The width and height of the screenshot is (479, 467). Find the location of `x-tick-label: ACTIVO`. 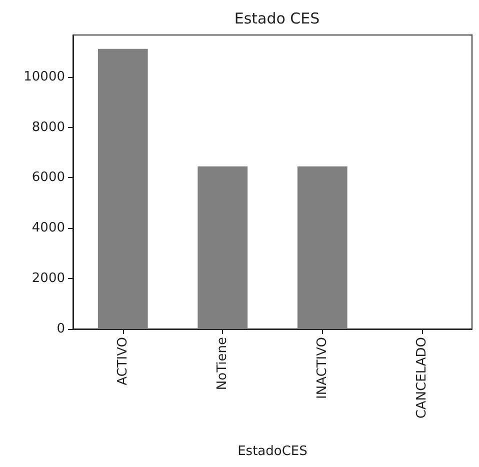

x-tick-label: ACTIVO is located at coordinates (122, 361).